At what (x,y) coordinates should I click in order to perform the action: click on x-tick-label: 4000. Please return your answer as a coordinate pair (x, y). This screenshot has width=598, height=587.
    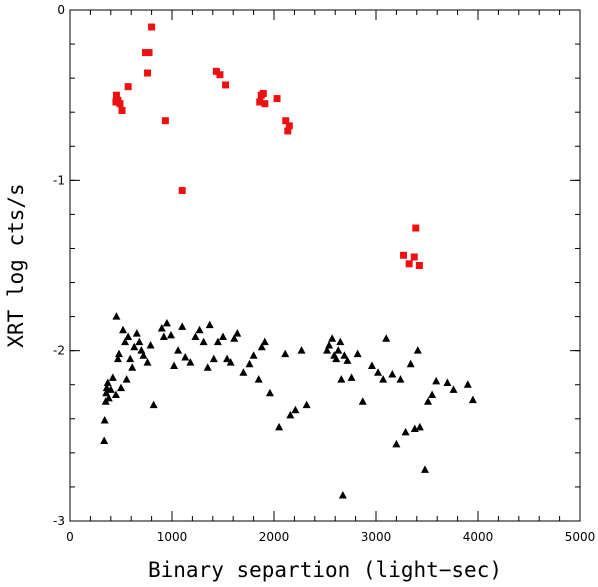
    Looking at the image, I should click on (478, 537).